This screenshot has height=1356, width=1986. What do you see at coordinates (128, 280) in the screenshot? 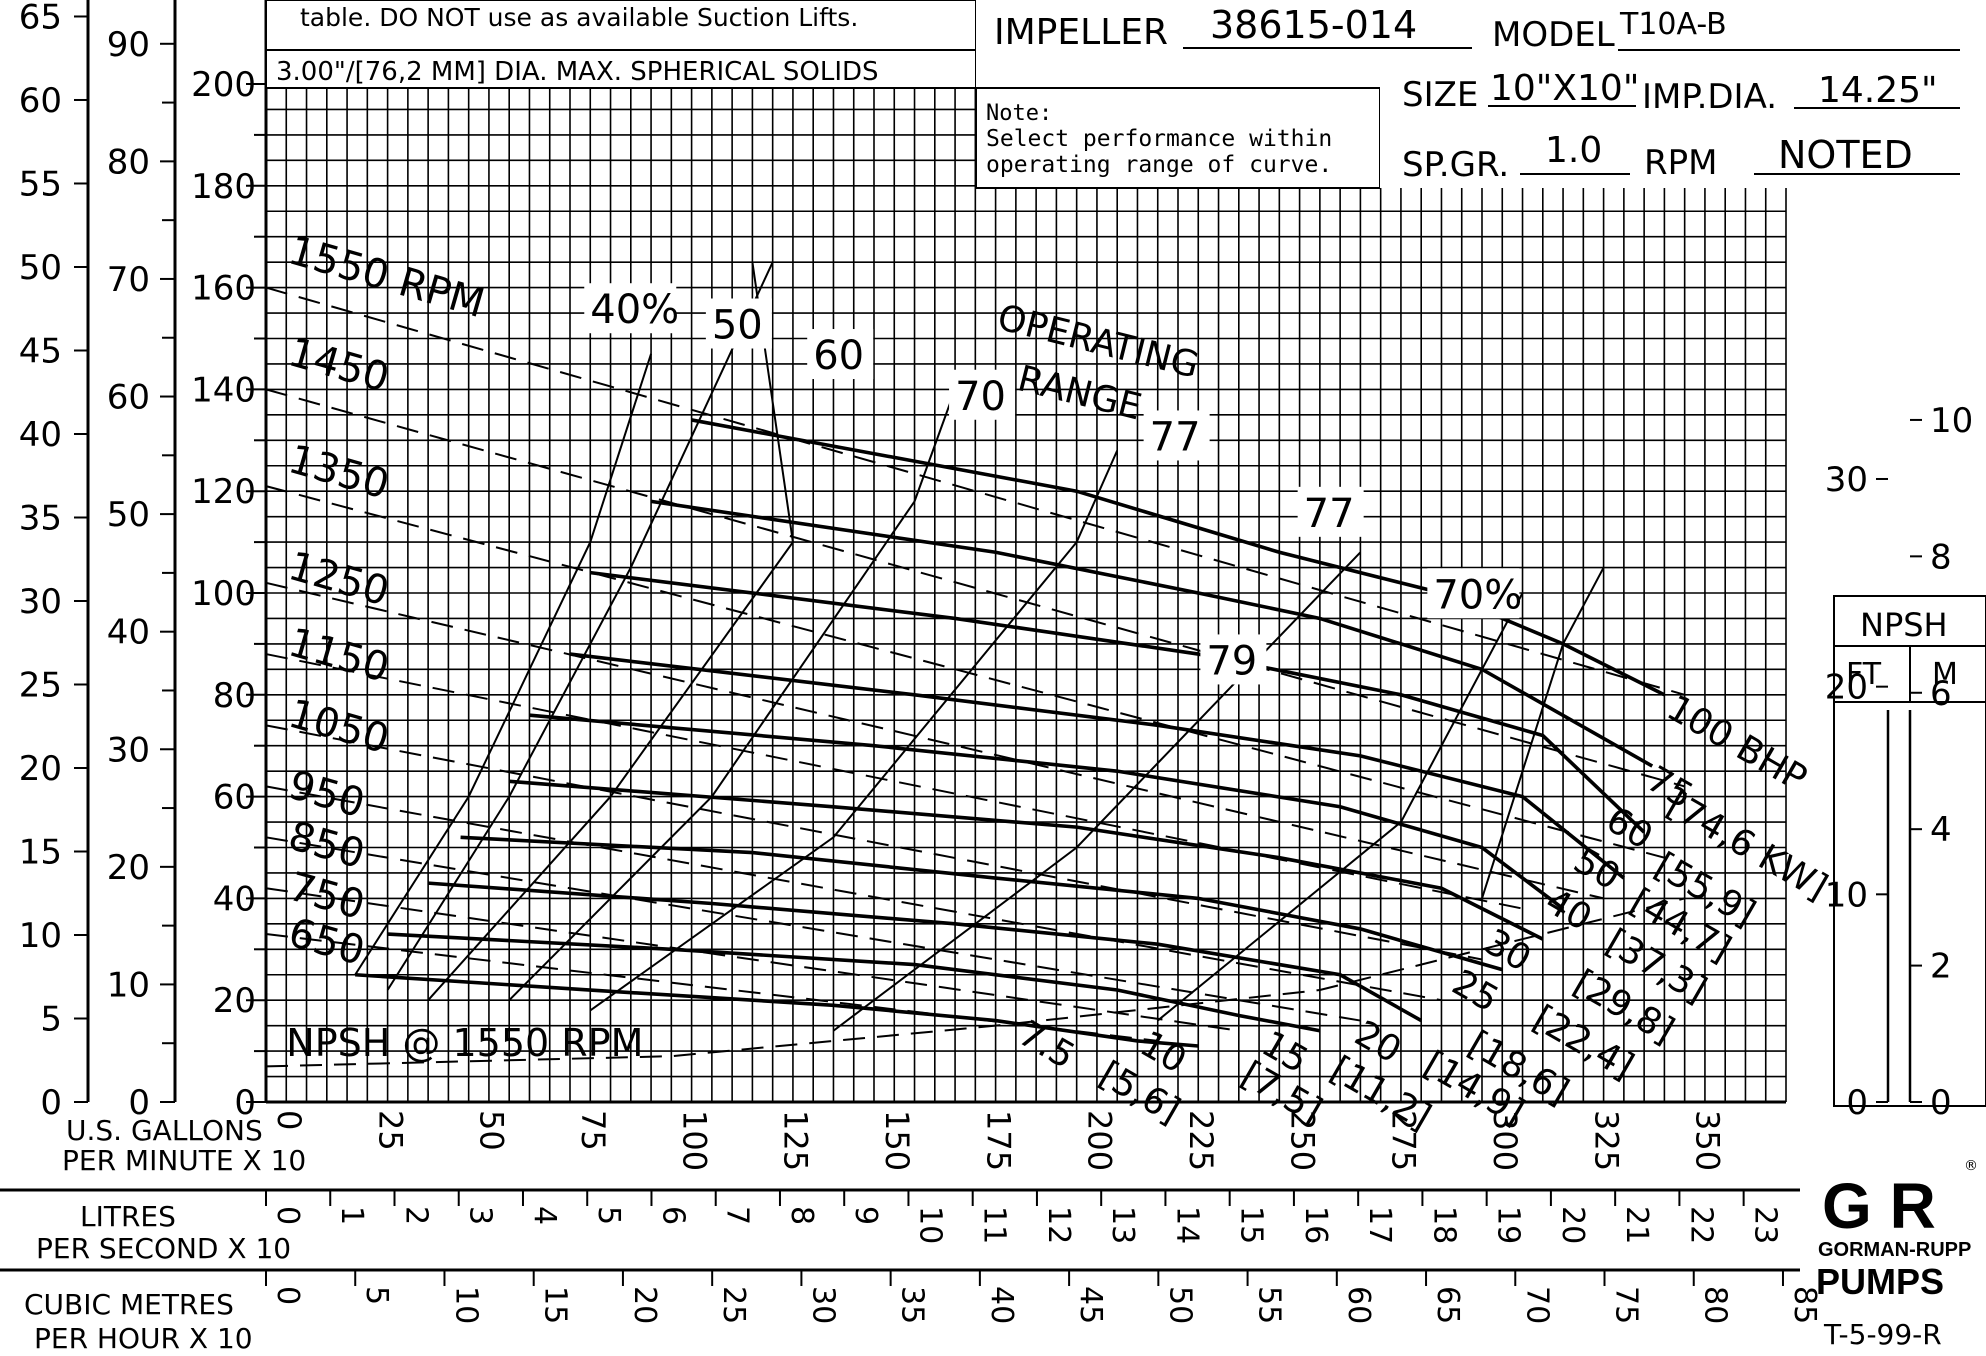
I see `psi-tick: 70` at bounding box center [128, 280].